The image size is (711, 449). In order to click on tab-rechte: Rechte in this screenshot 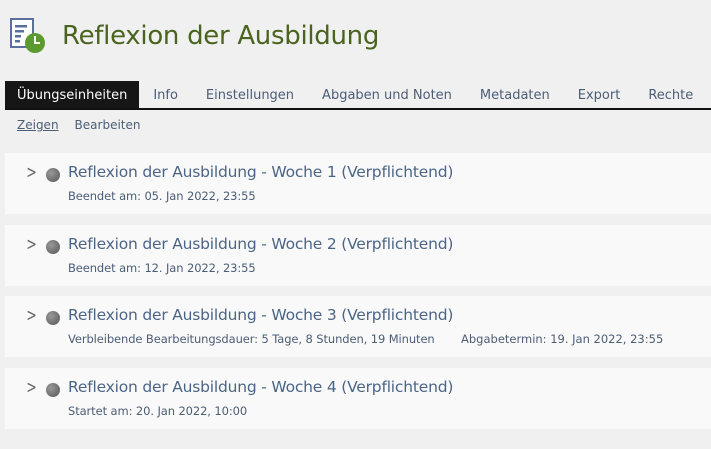, I will do `click(671, 95)`.